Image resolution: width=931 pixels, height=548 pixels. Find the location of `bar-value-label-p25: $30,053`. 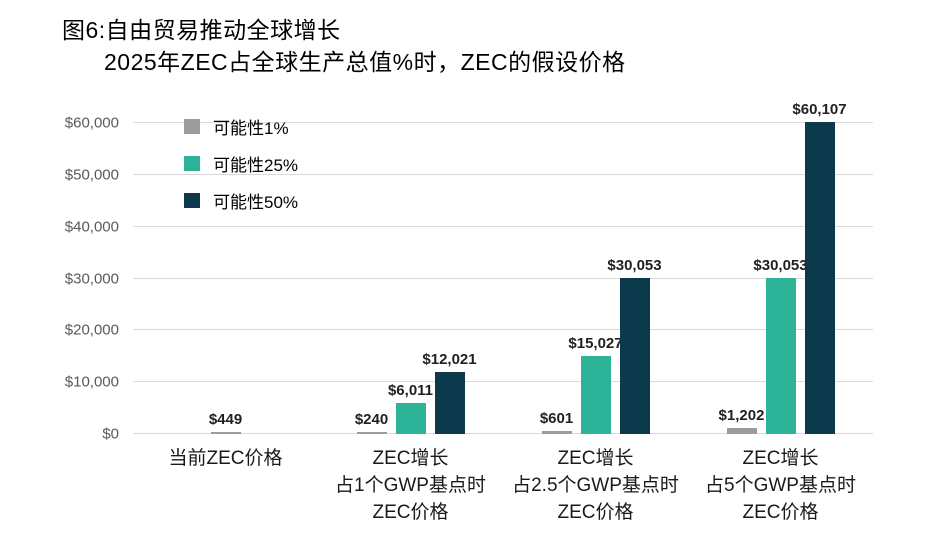

bar-value-label-p25: $30,053 is located at coordinates (780, 266).